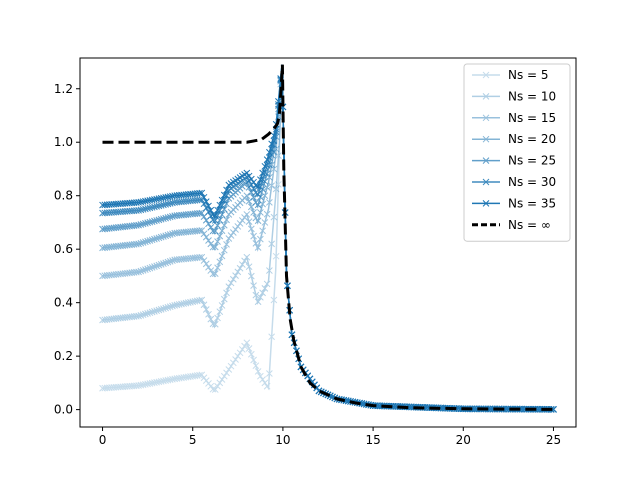 Image resolution: width=640 pixels, height=485 pixels. Describe the element at coordinates (63, 303) in the screenshot. I see `y-tick-label: 0.4` at that location.